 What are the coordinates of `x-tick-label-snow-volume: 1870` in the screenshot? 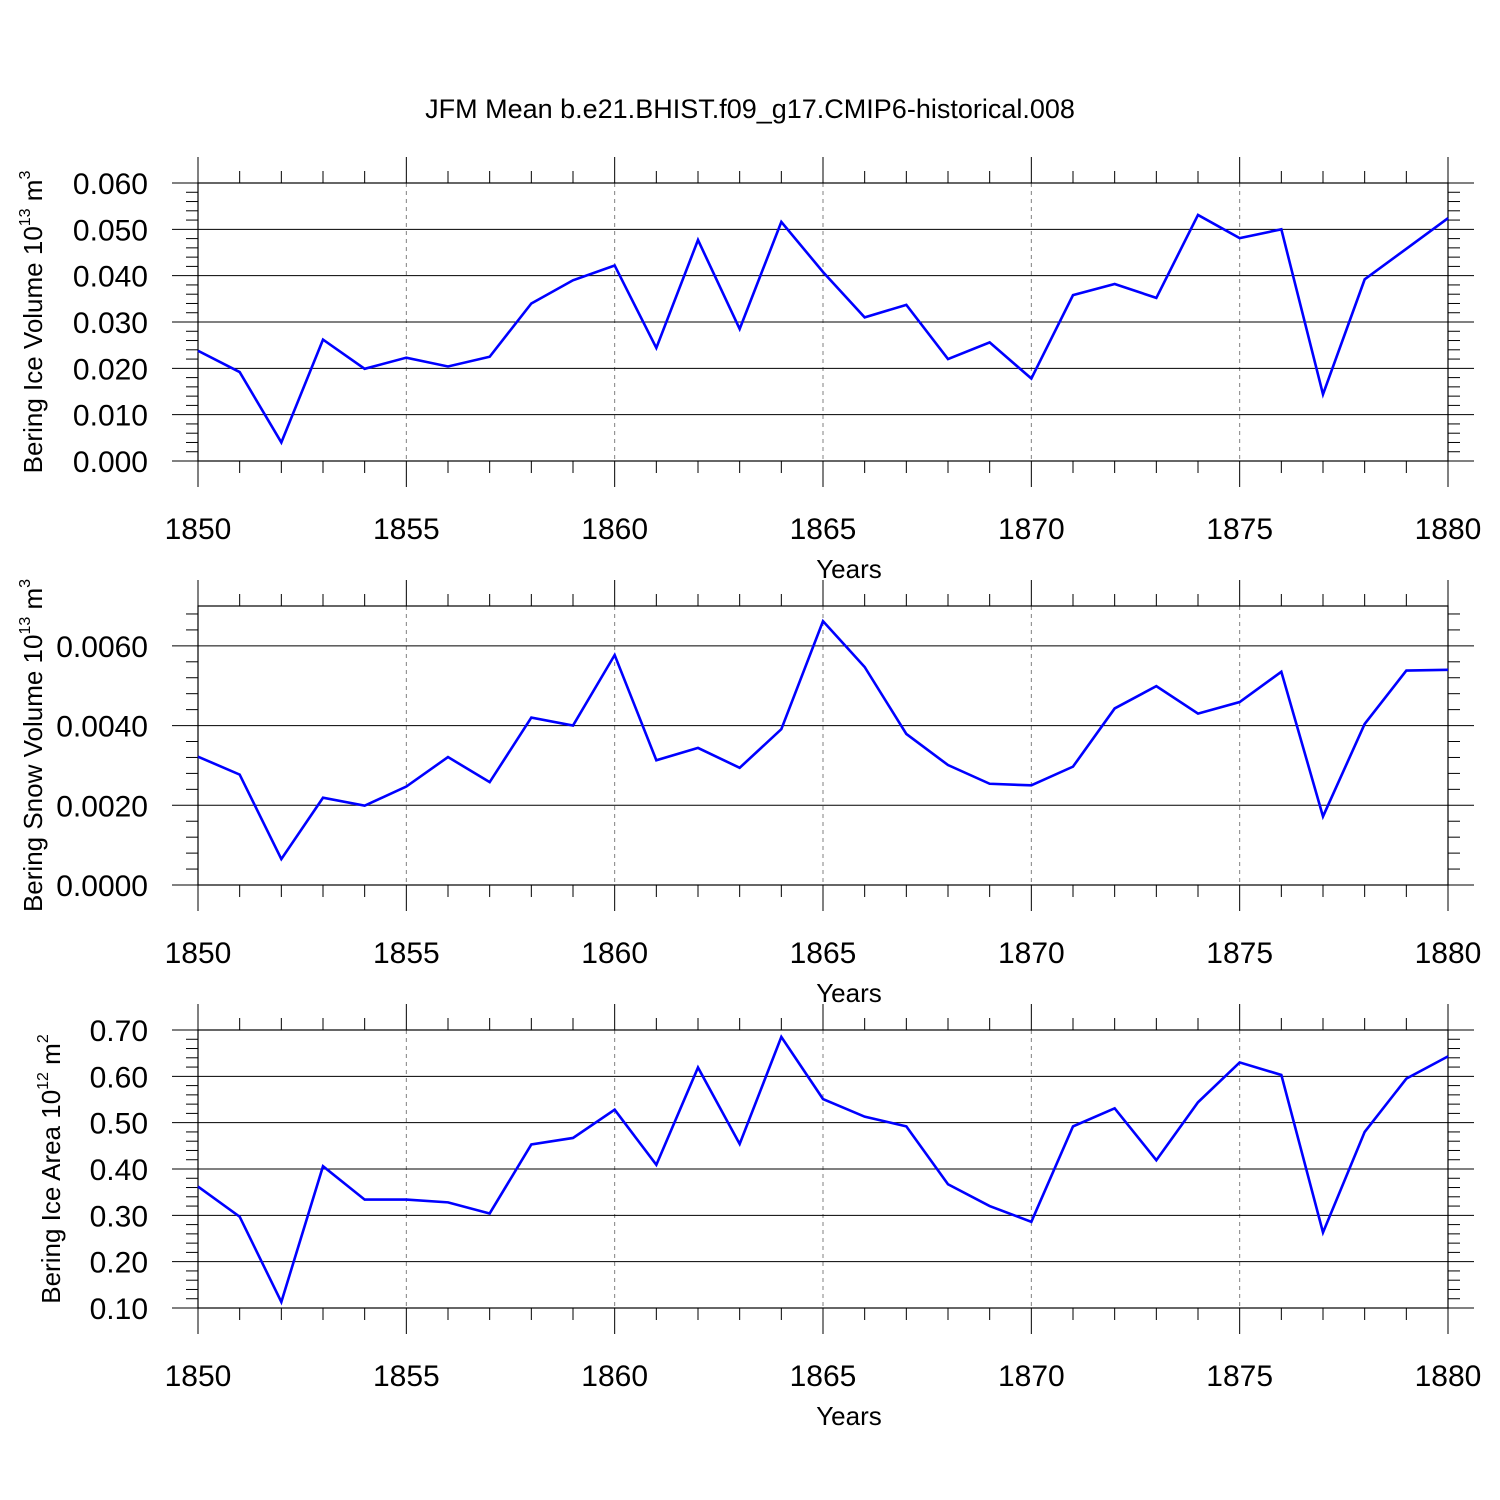 It's located at (1031, 953).